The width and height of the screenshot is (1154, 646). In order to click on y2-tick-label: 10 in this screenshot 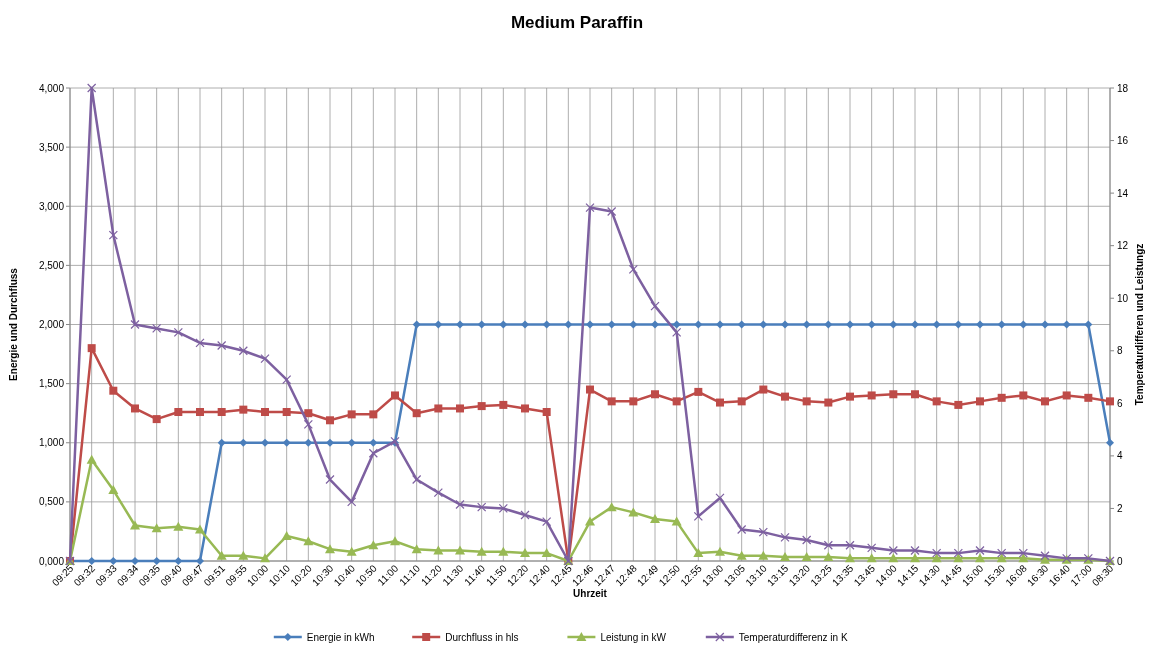, I will do `click(1123, 298)`.